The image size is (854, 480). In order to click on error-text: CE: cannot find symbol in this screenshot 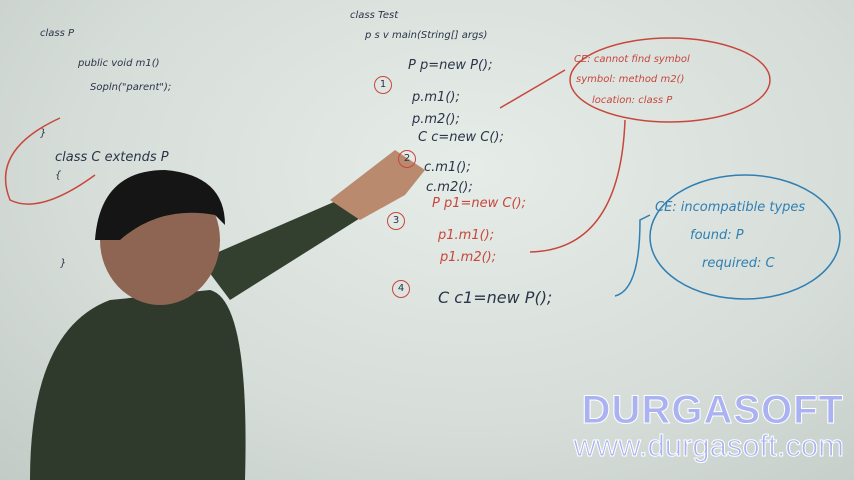, I will do `click(632, 59)`.